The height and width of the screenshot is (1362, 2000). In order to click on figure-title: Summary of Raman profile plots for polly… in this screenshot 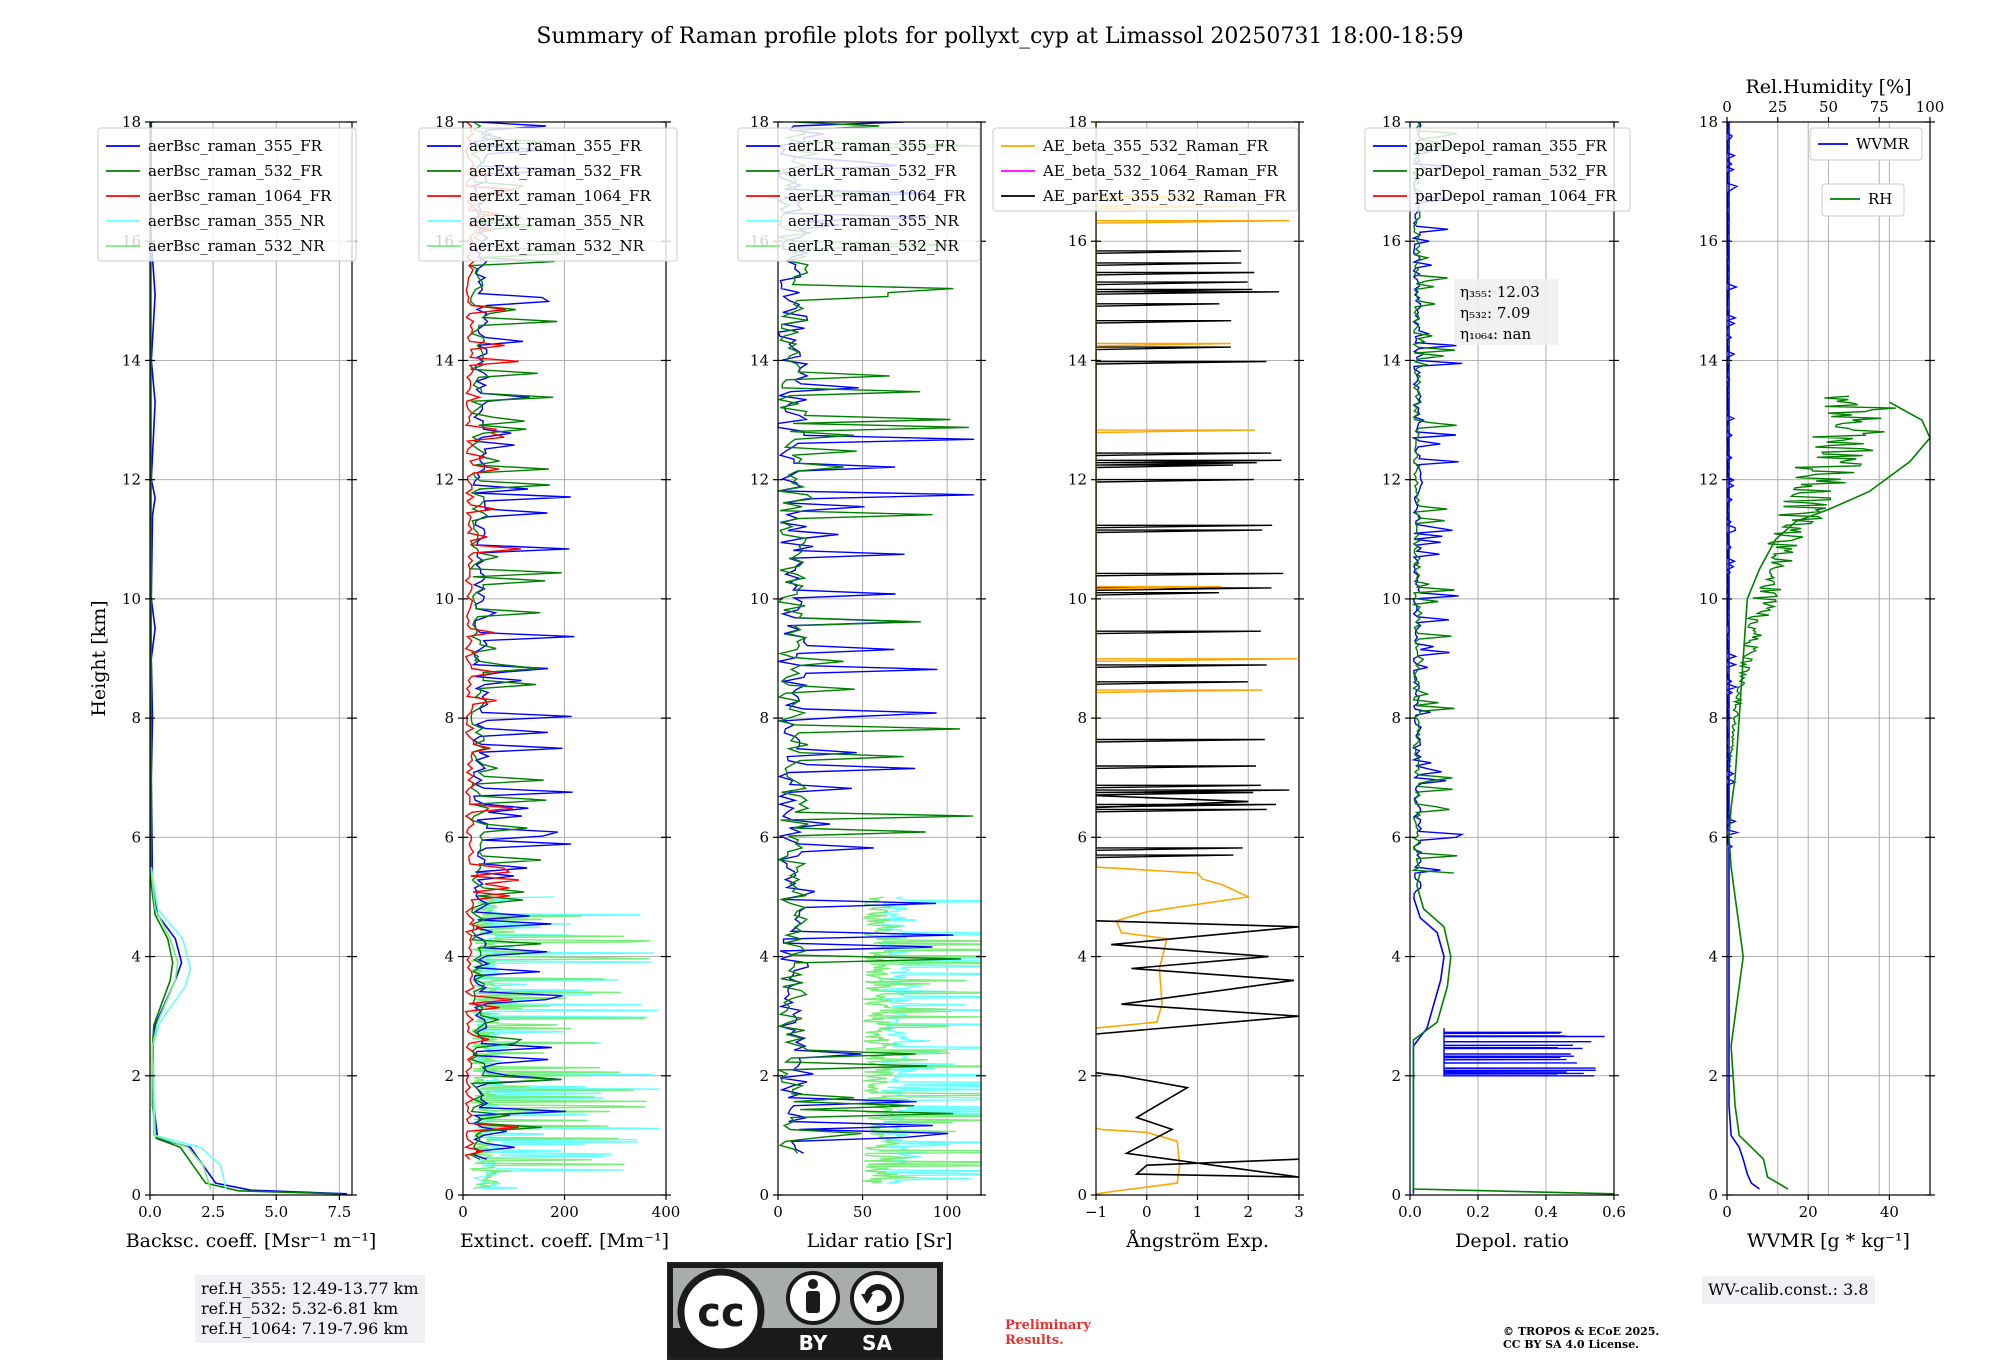, I will do `click(999, 36)`.